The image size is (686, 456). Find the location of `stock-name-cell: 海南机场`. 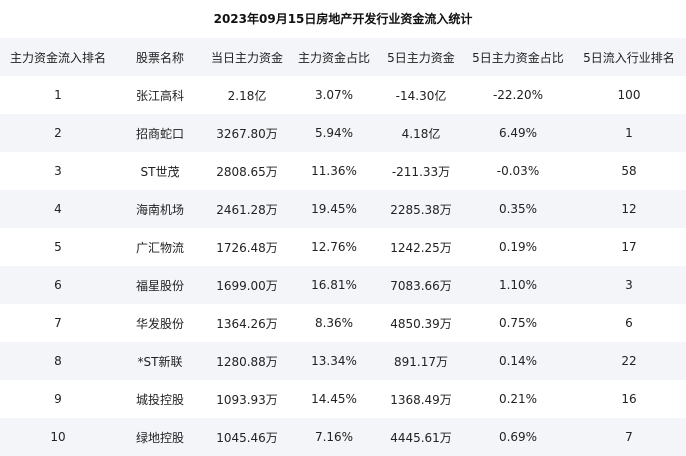

stock-name-cell: 海南机场 is located at coordinates (159, 209).